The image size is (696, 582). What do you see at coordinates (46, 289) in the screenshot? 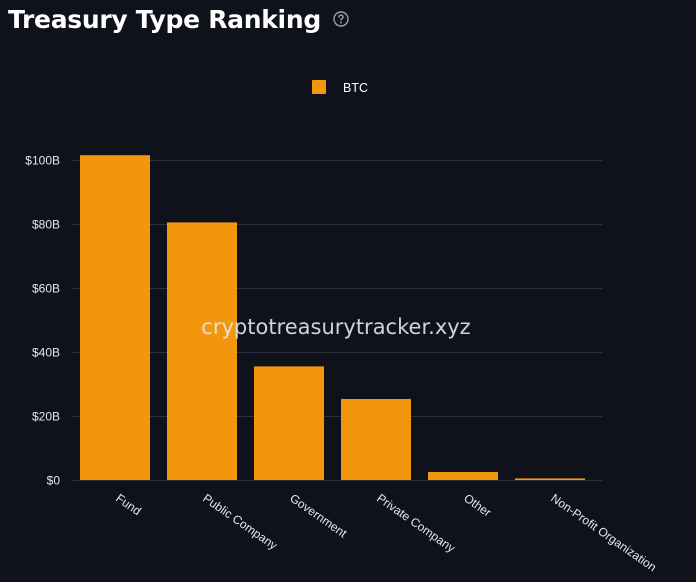
I see `y-tick-label: $60B` at bounding box center [46, 289].